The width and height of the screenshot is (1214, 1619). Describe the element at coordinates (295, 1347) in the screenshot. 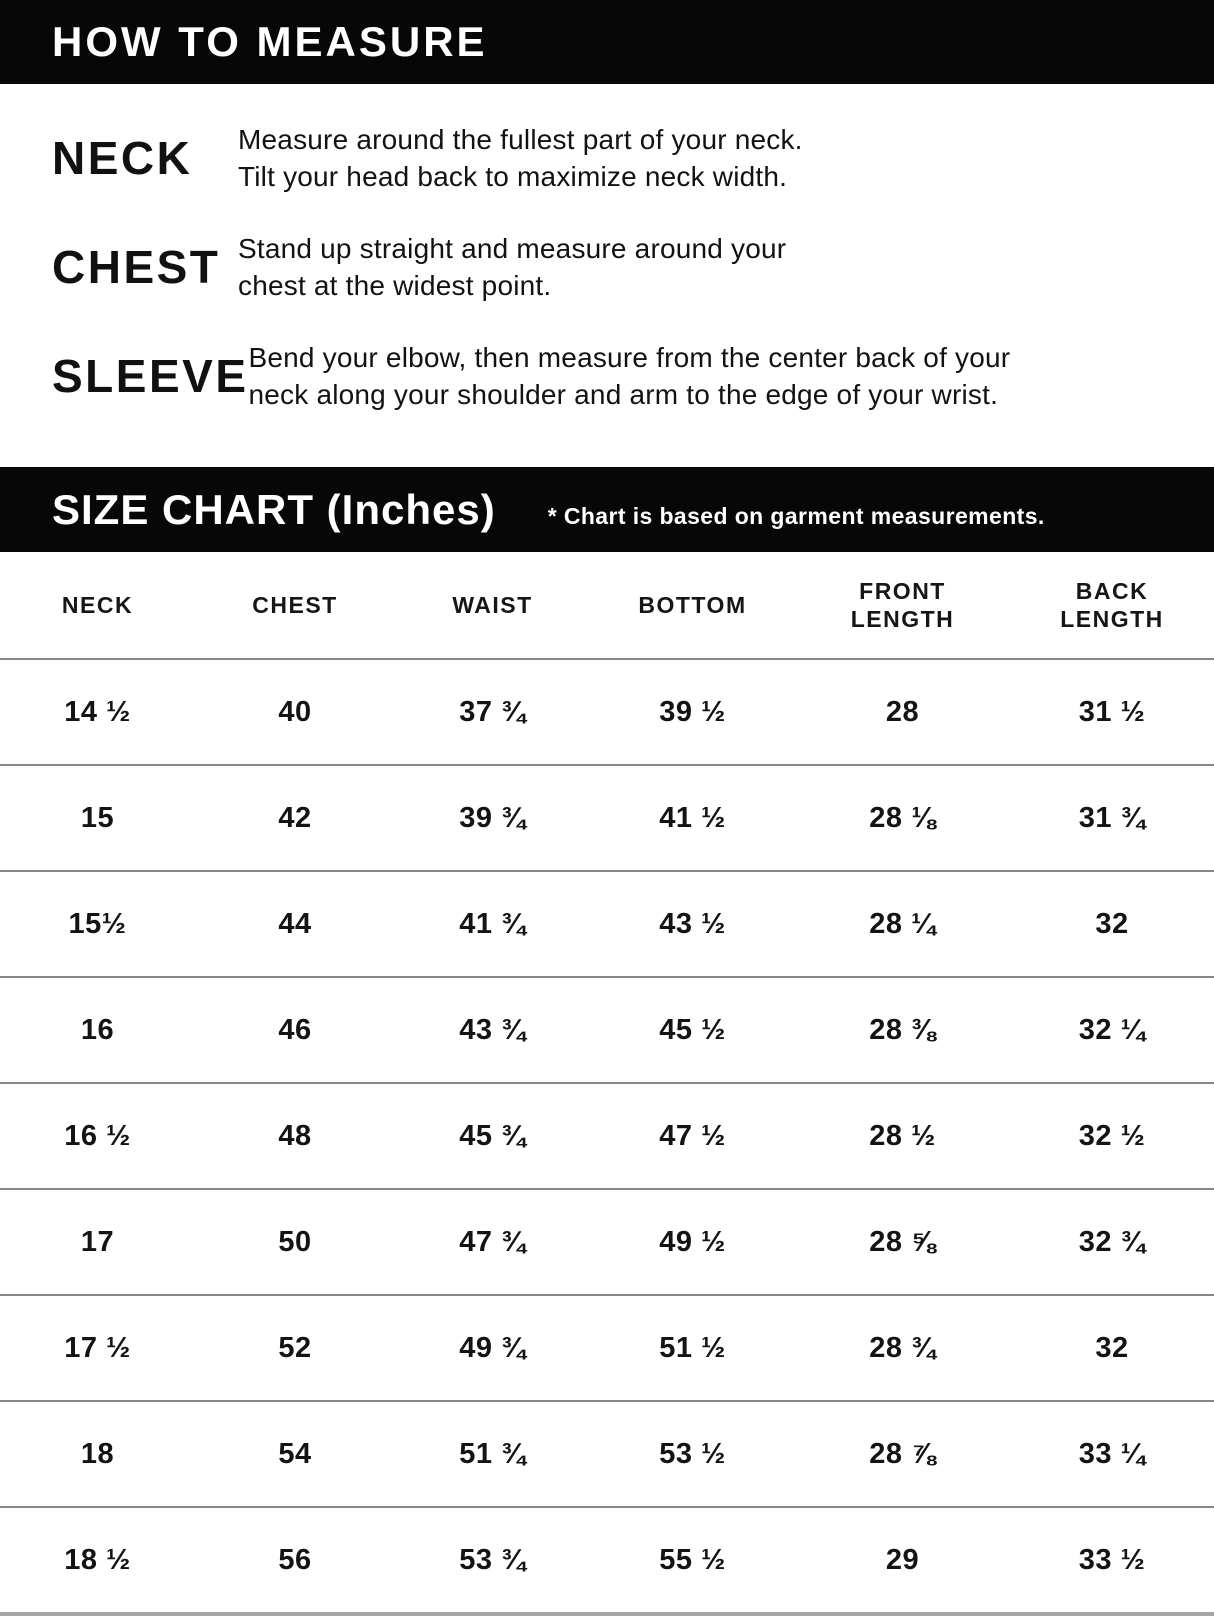

I see `cell-chest: 52` at that location.